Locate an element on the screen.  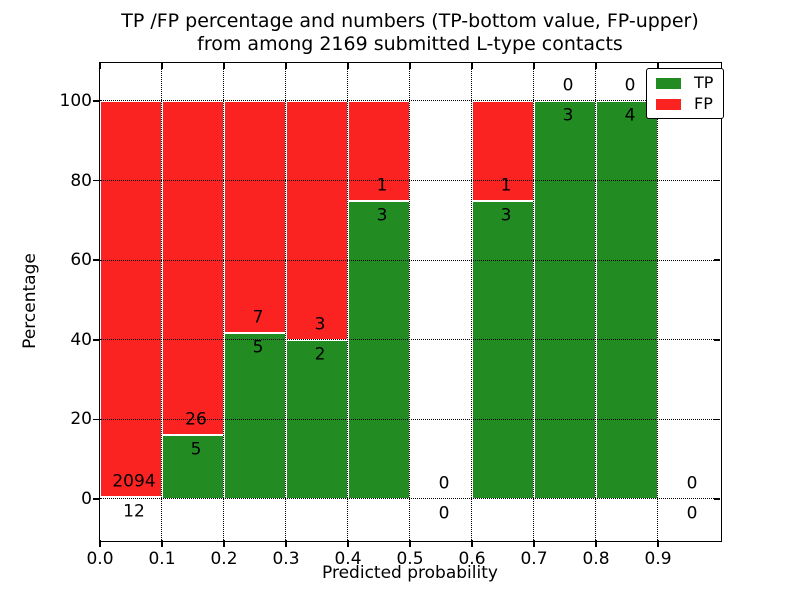
x-tick-bottom-0.1 is located at coordinates (162, 543).